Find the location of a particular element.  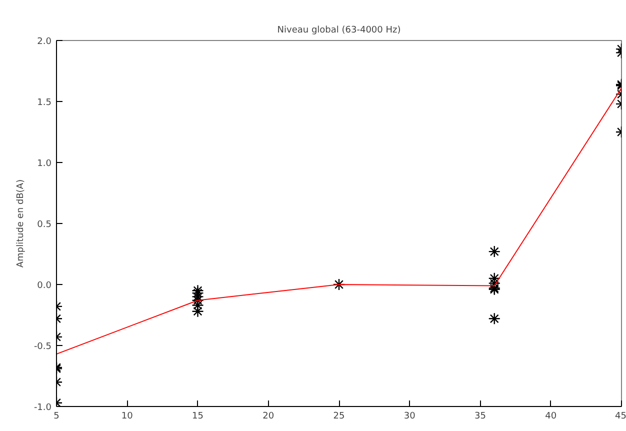

x-tick-label: 30 is located at coordinates (410, 417).